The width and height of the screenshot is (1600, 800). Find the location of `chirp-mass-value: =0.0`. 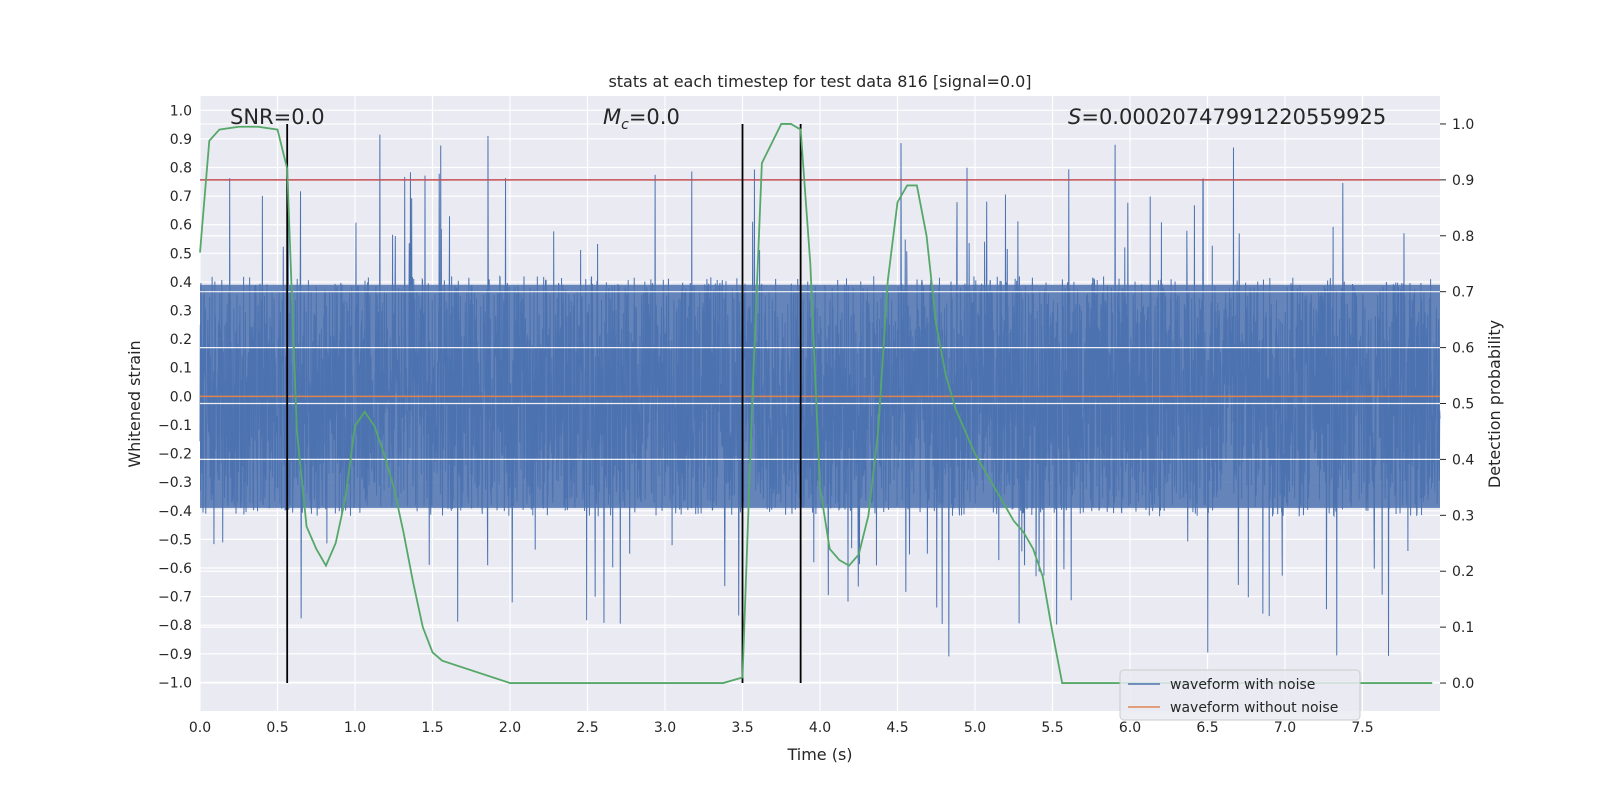

chirp-mass-value: =0.0 is located at coordinates (654, 117).